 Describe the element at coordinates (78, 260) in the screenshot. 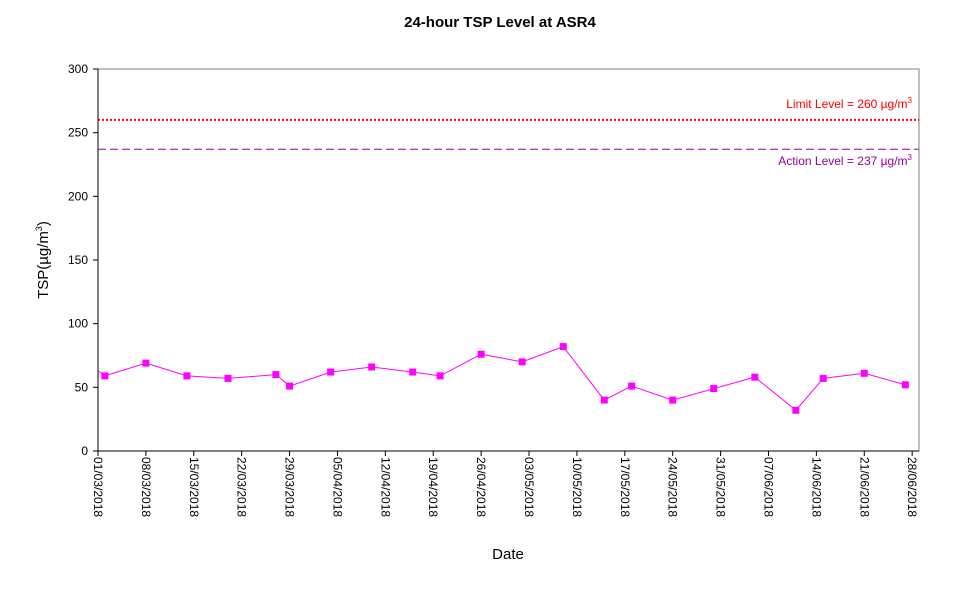

I see `y-tick-label: 150` at that location.